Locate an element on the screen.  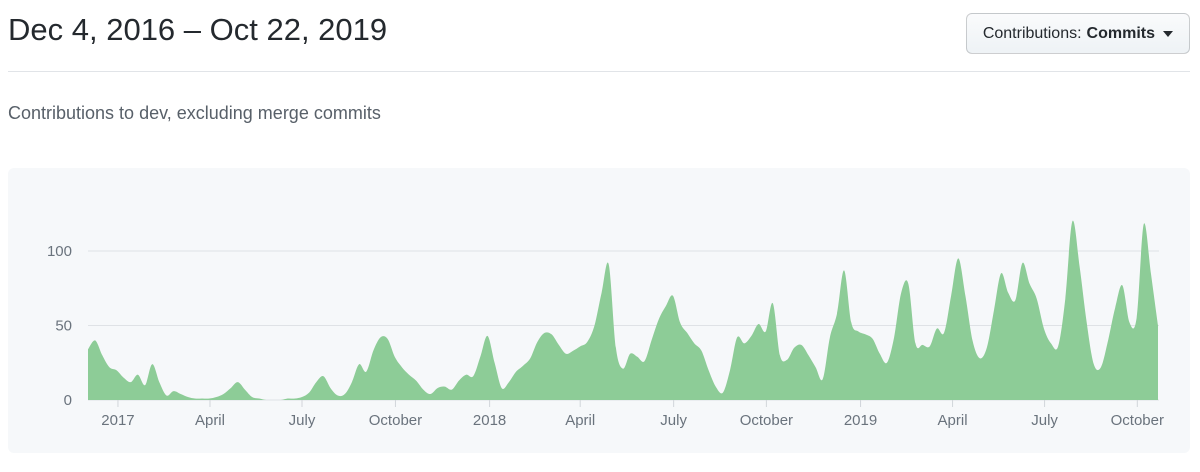
contributions-filter-button: Contributions: Commits is located at coordinates (1077, 33).